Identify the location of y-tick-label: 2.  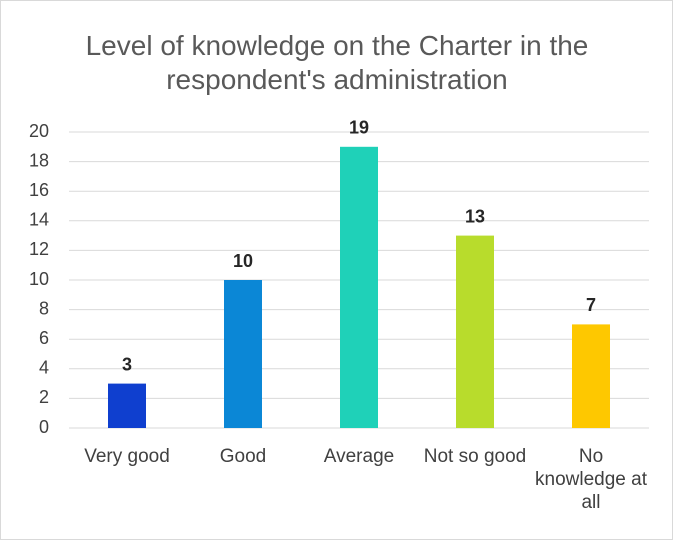
(44, 397).